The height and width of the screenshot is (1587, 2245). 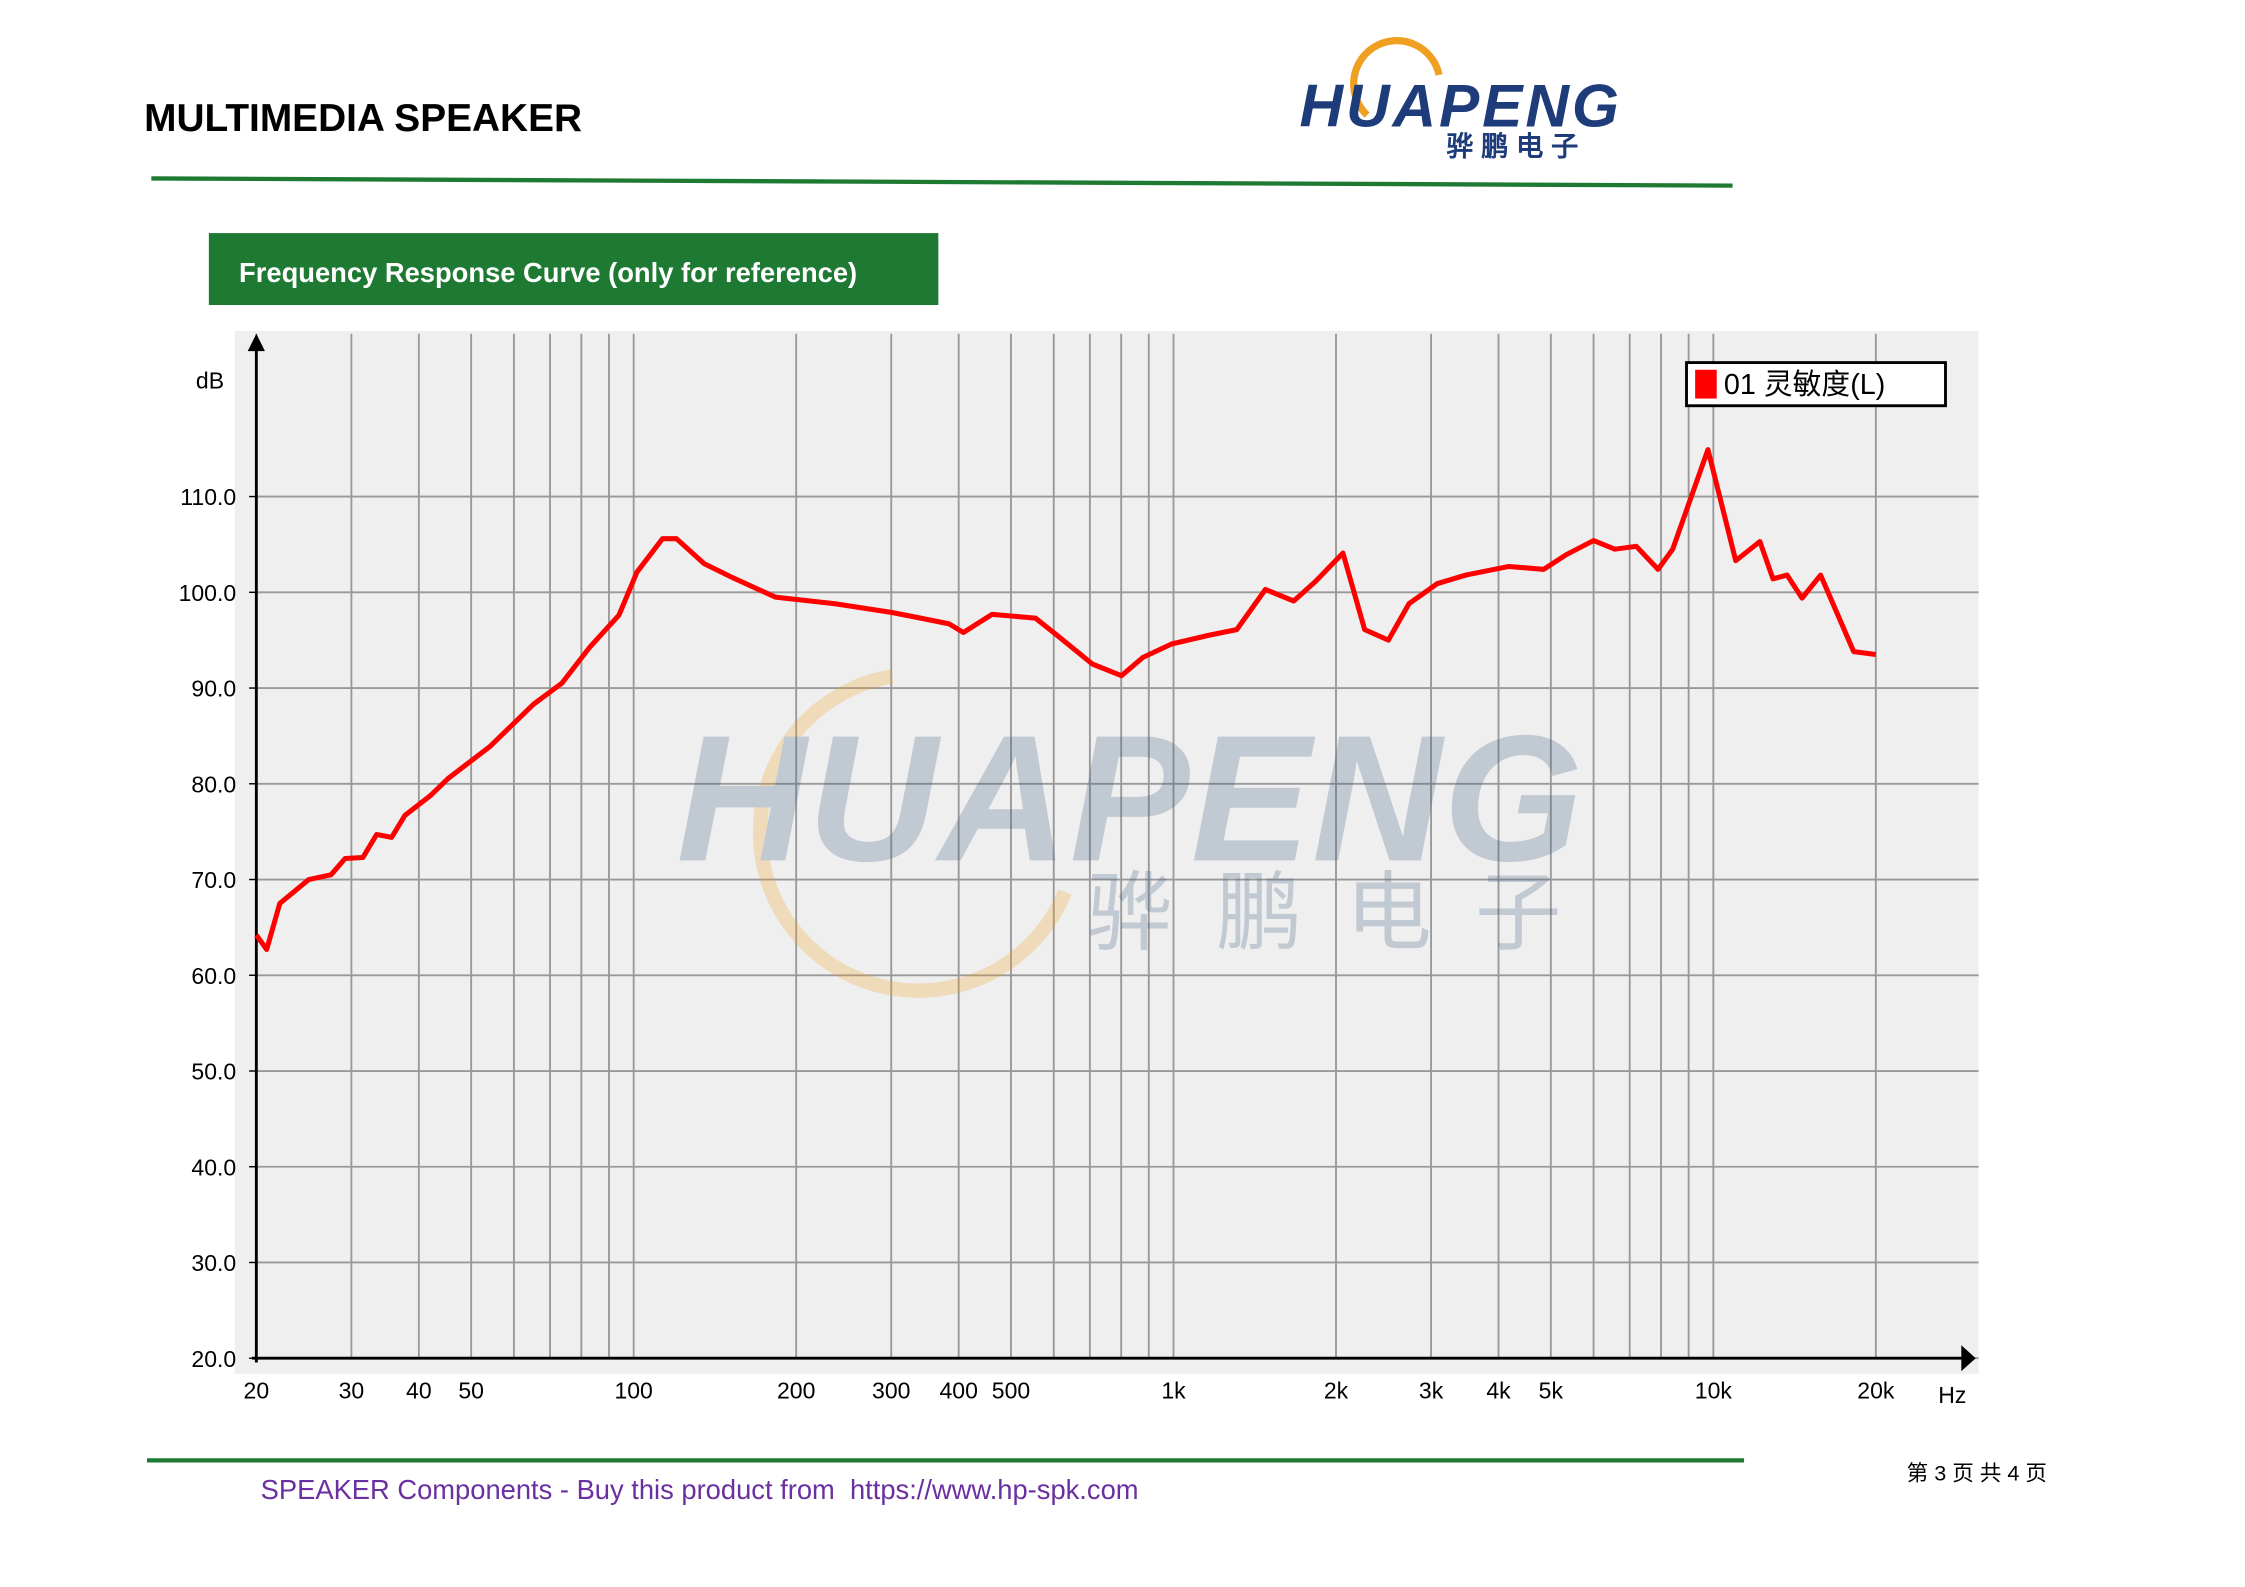 What do you see at coordinates (352, 1391) in the screenshot?
I see `x-tick-label: 30` at bounding box center [352, 1391].